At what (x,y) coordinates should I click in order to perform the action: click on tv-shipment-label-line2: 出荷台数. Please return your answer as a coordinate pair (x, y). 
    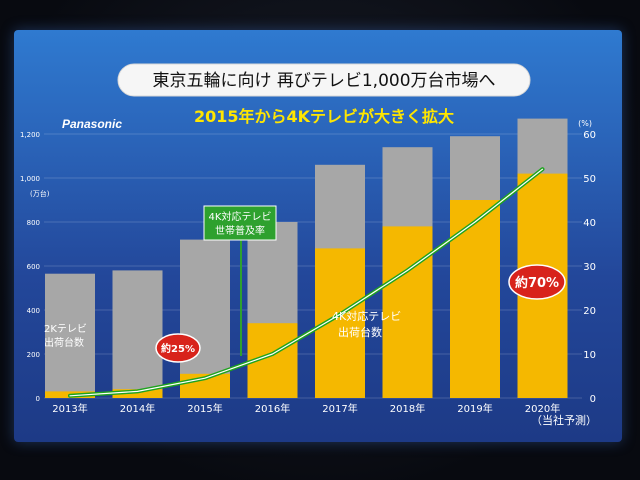
    Looking at the image, I should click on (64, 342).